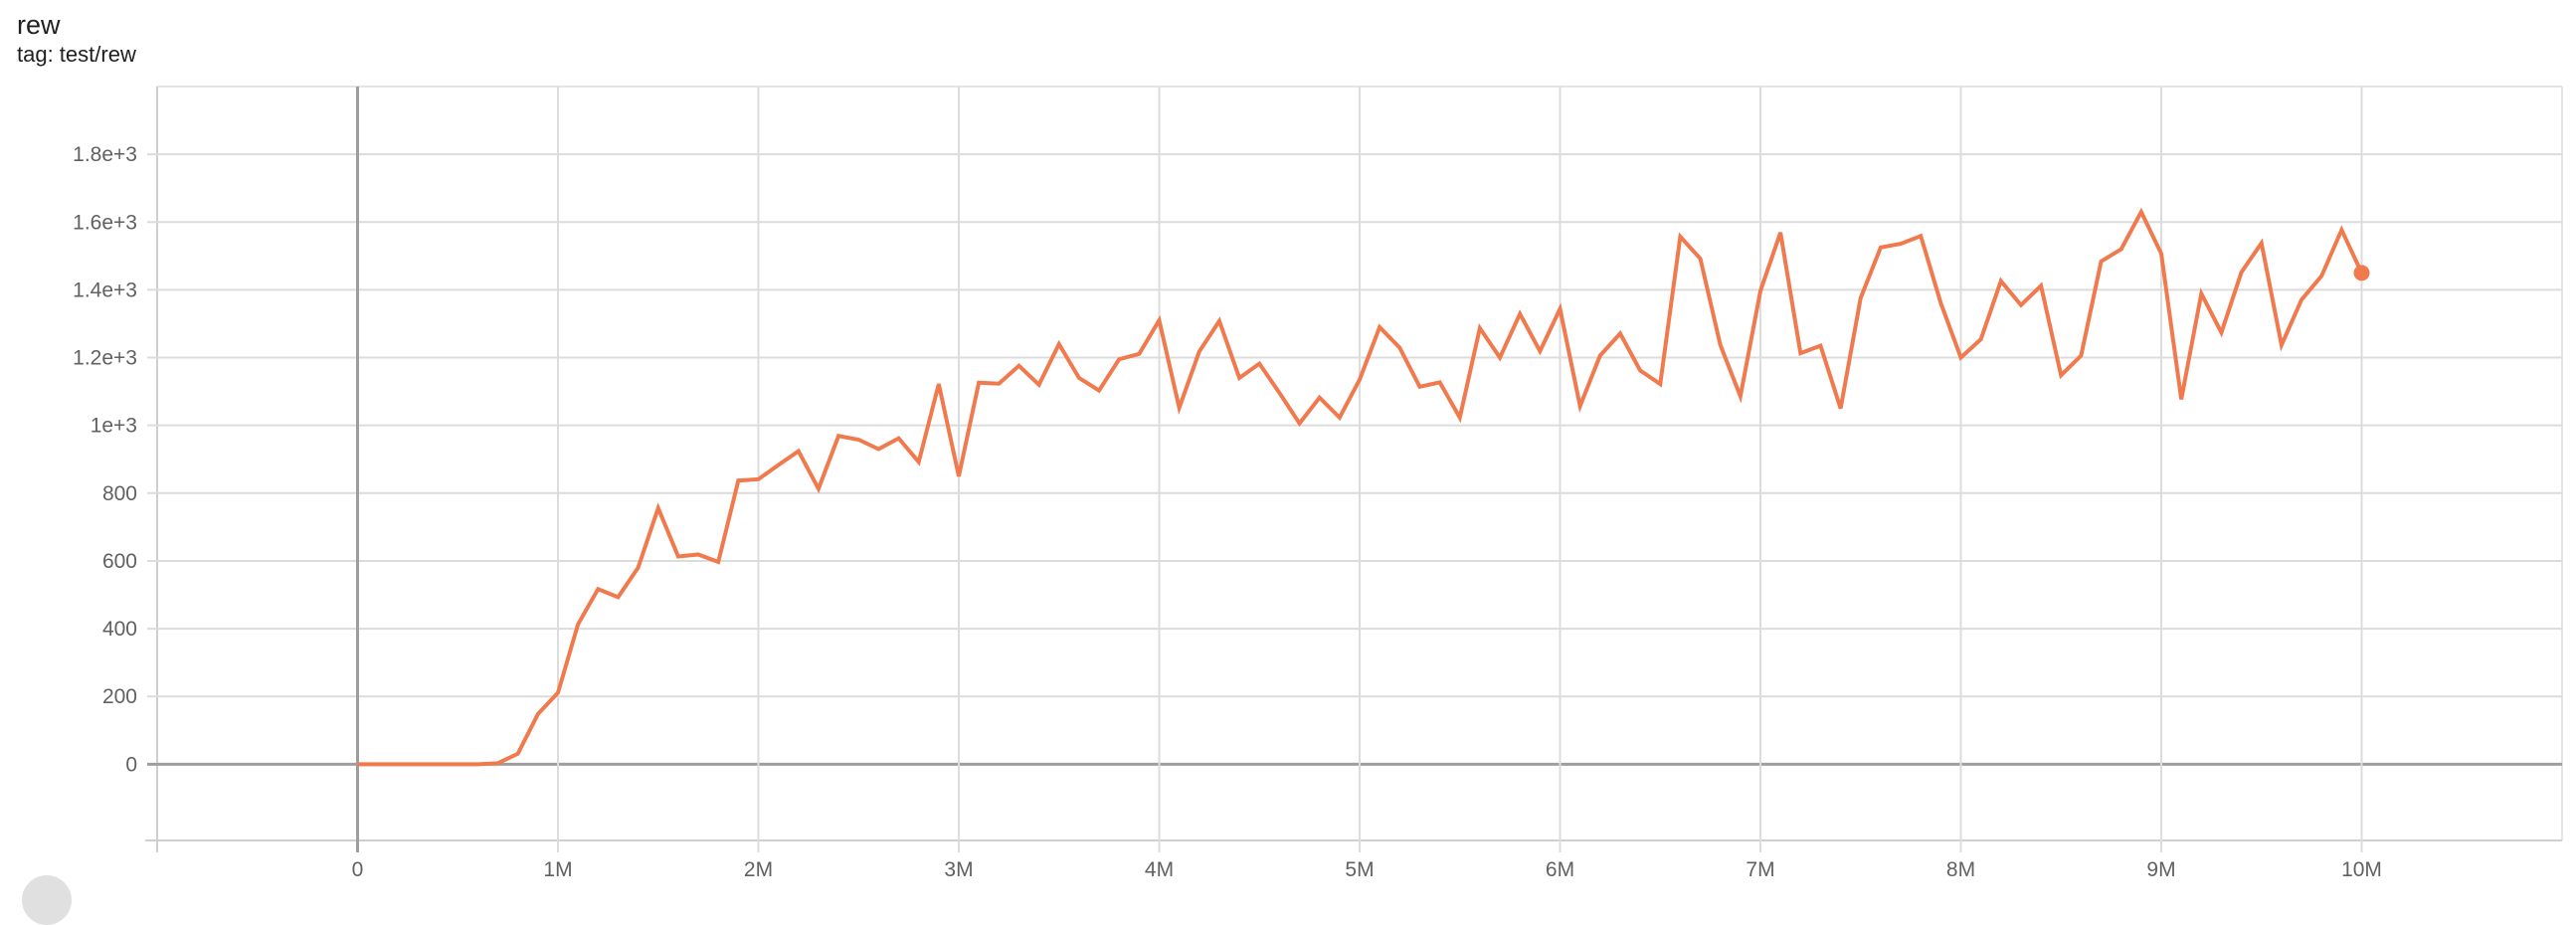  I want to click on y-tick-label: 1.8e+3, so click(105, 154).